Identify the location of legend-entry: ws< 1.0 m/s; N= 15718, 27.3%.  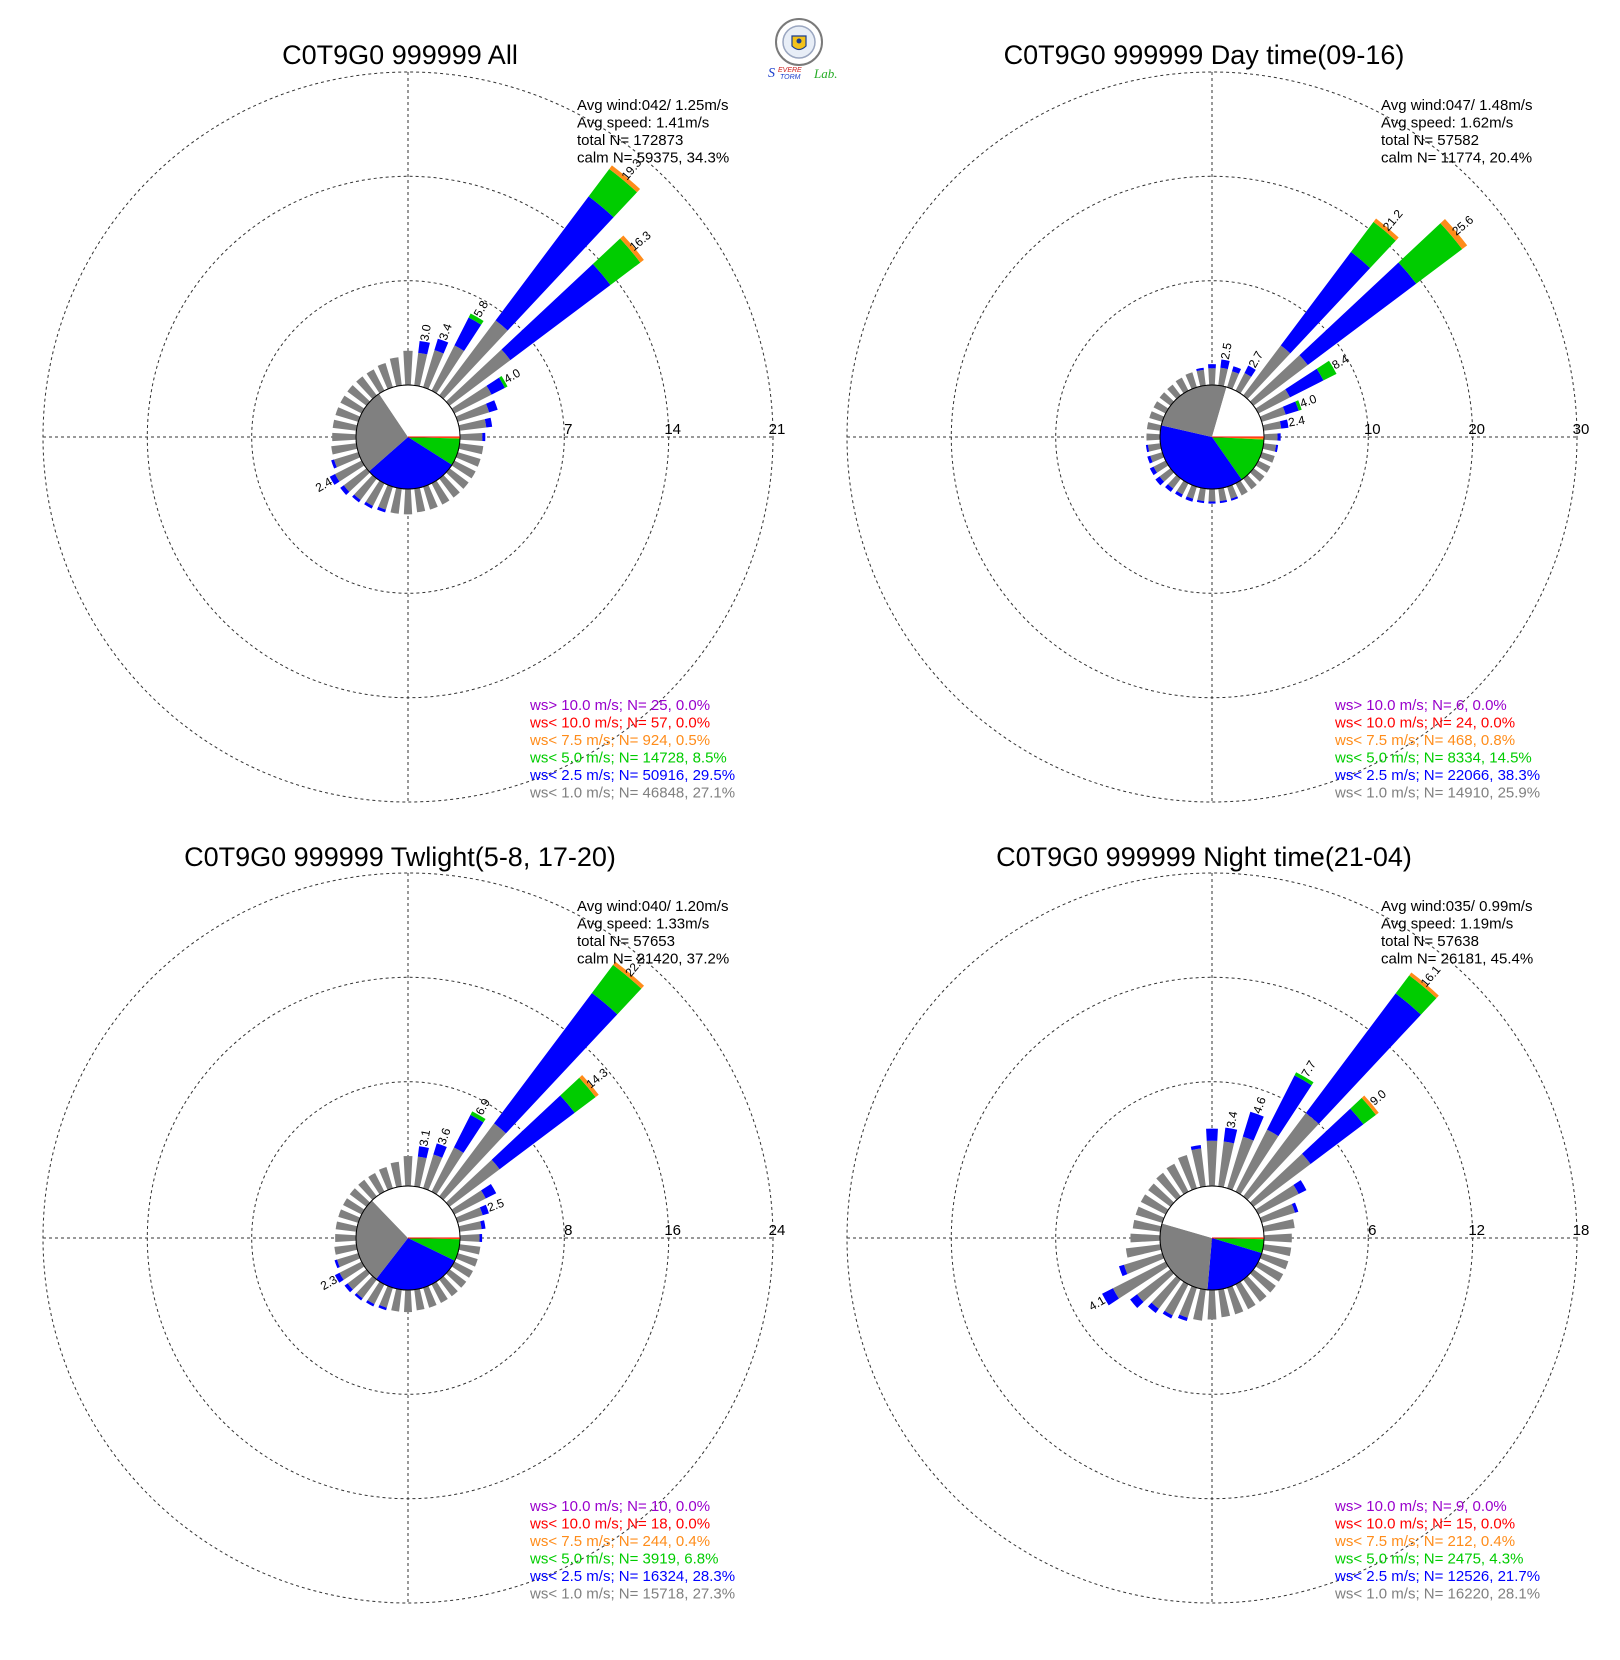
(632, 1594).